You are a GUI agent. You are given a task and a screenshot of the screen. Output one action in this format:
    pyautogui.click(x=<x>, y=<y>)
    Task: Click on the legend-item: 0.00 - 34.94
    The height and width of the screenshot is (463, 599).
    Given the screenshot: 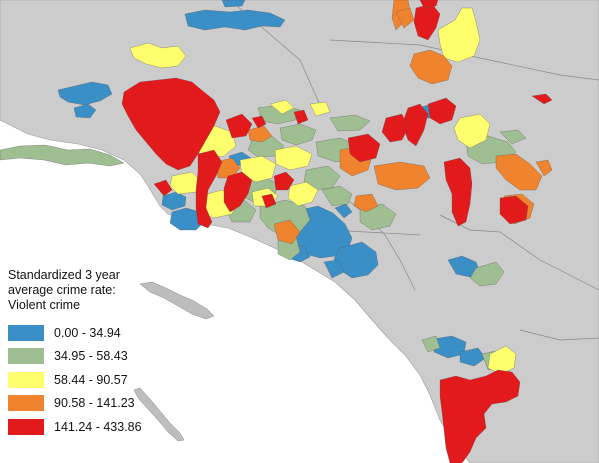 What is the action you would take?
    pyautogui.click(x=93, y=333)
    